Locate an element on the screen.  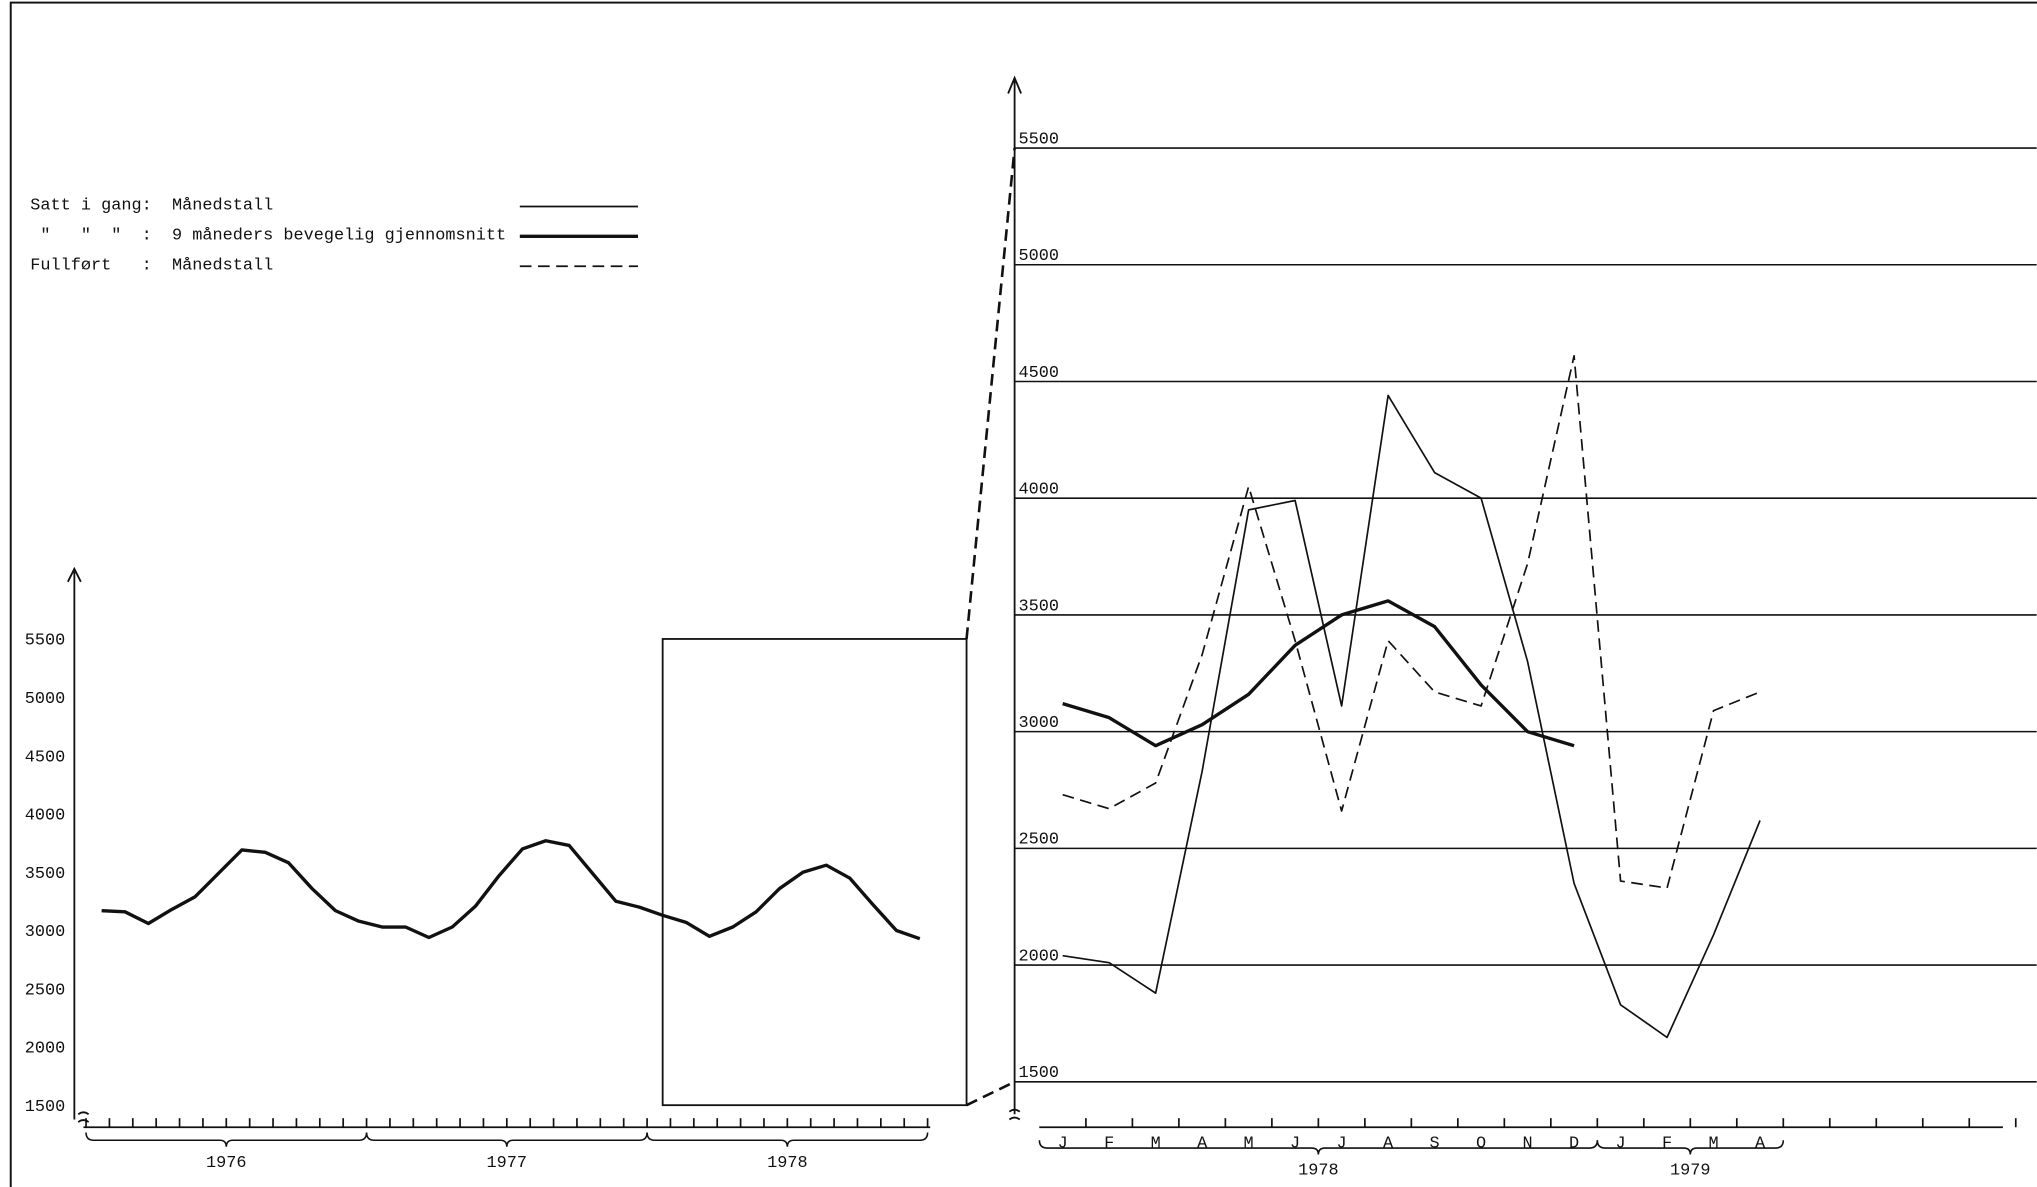
year-label: 1979 is located at coordinates (1690, 1171).